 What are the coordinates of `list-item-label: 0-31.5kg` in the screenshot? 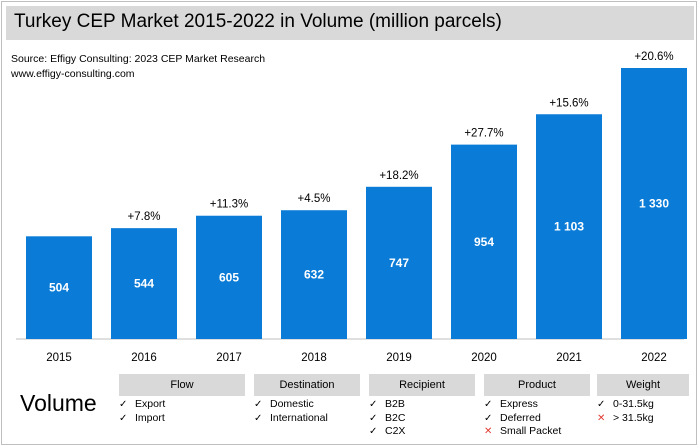 It's located at (633, 404).